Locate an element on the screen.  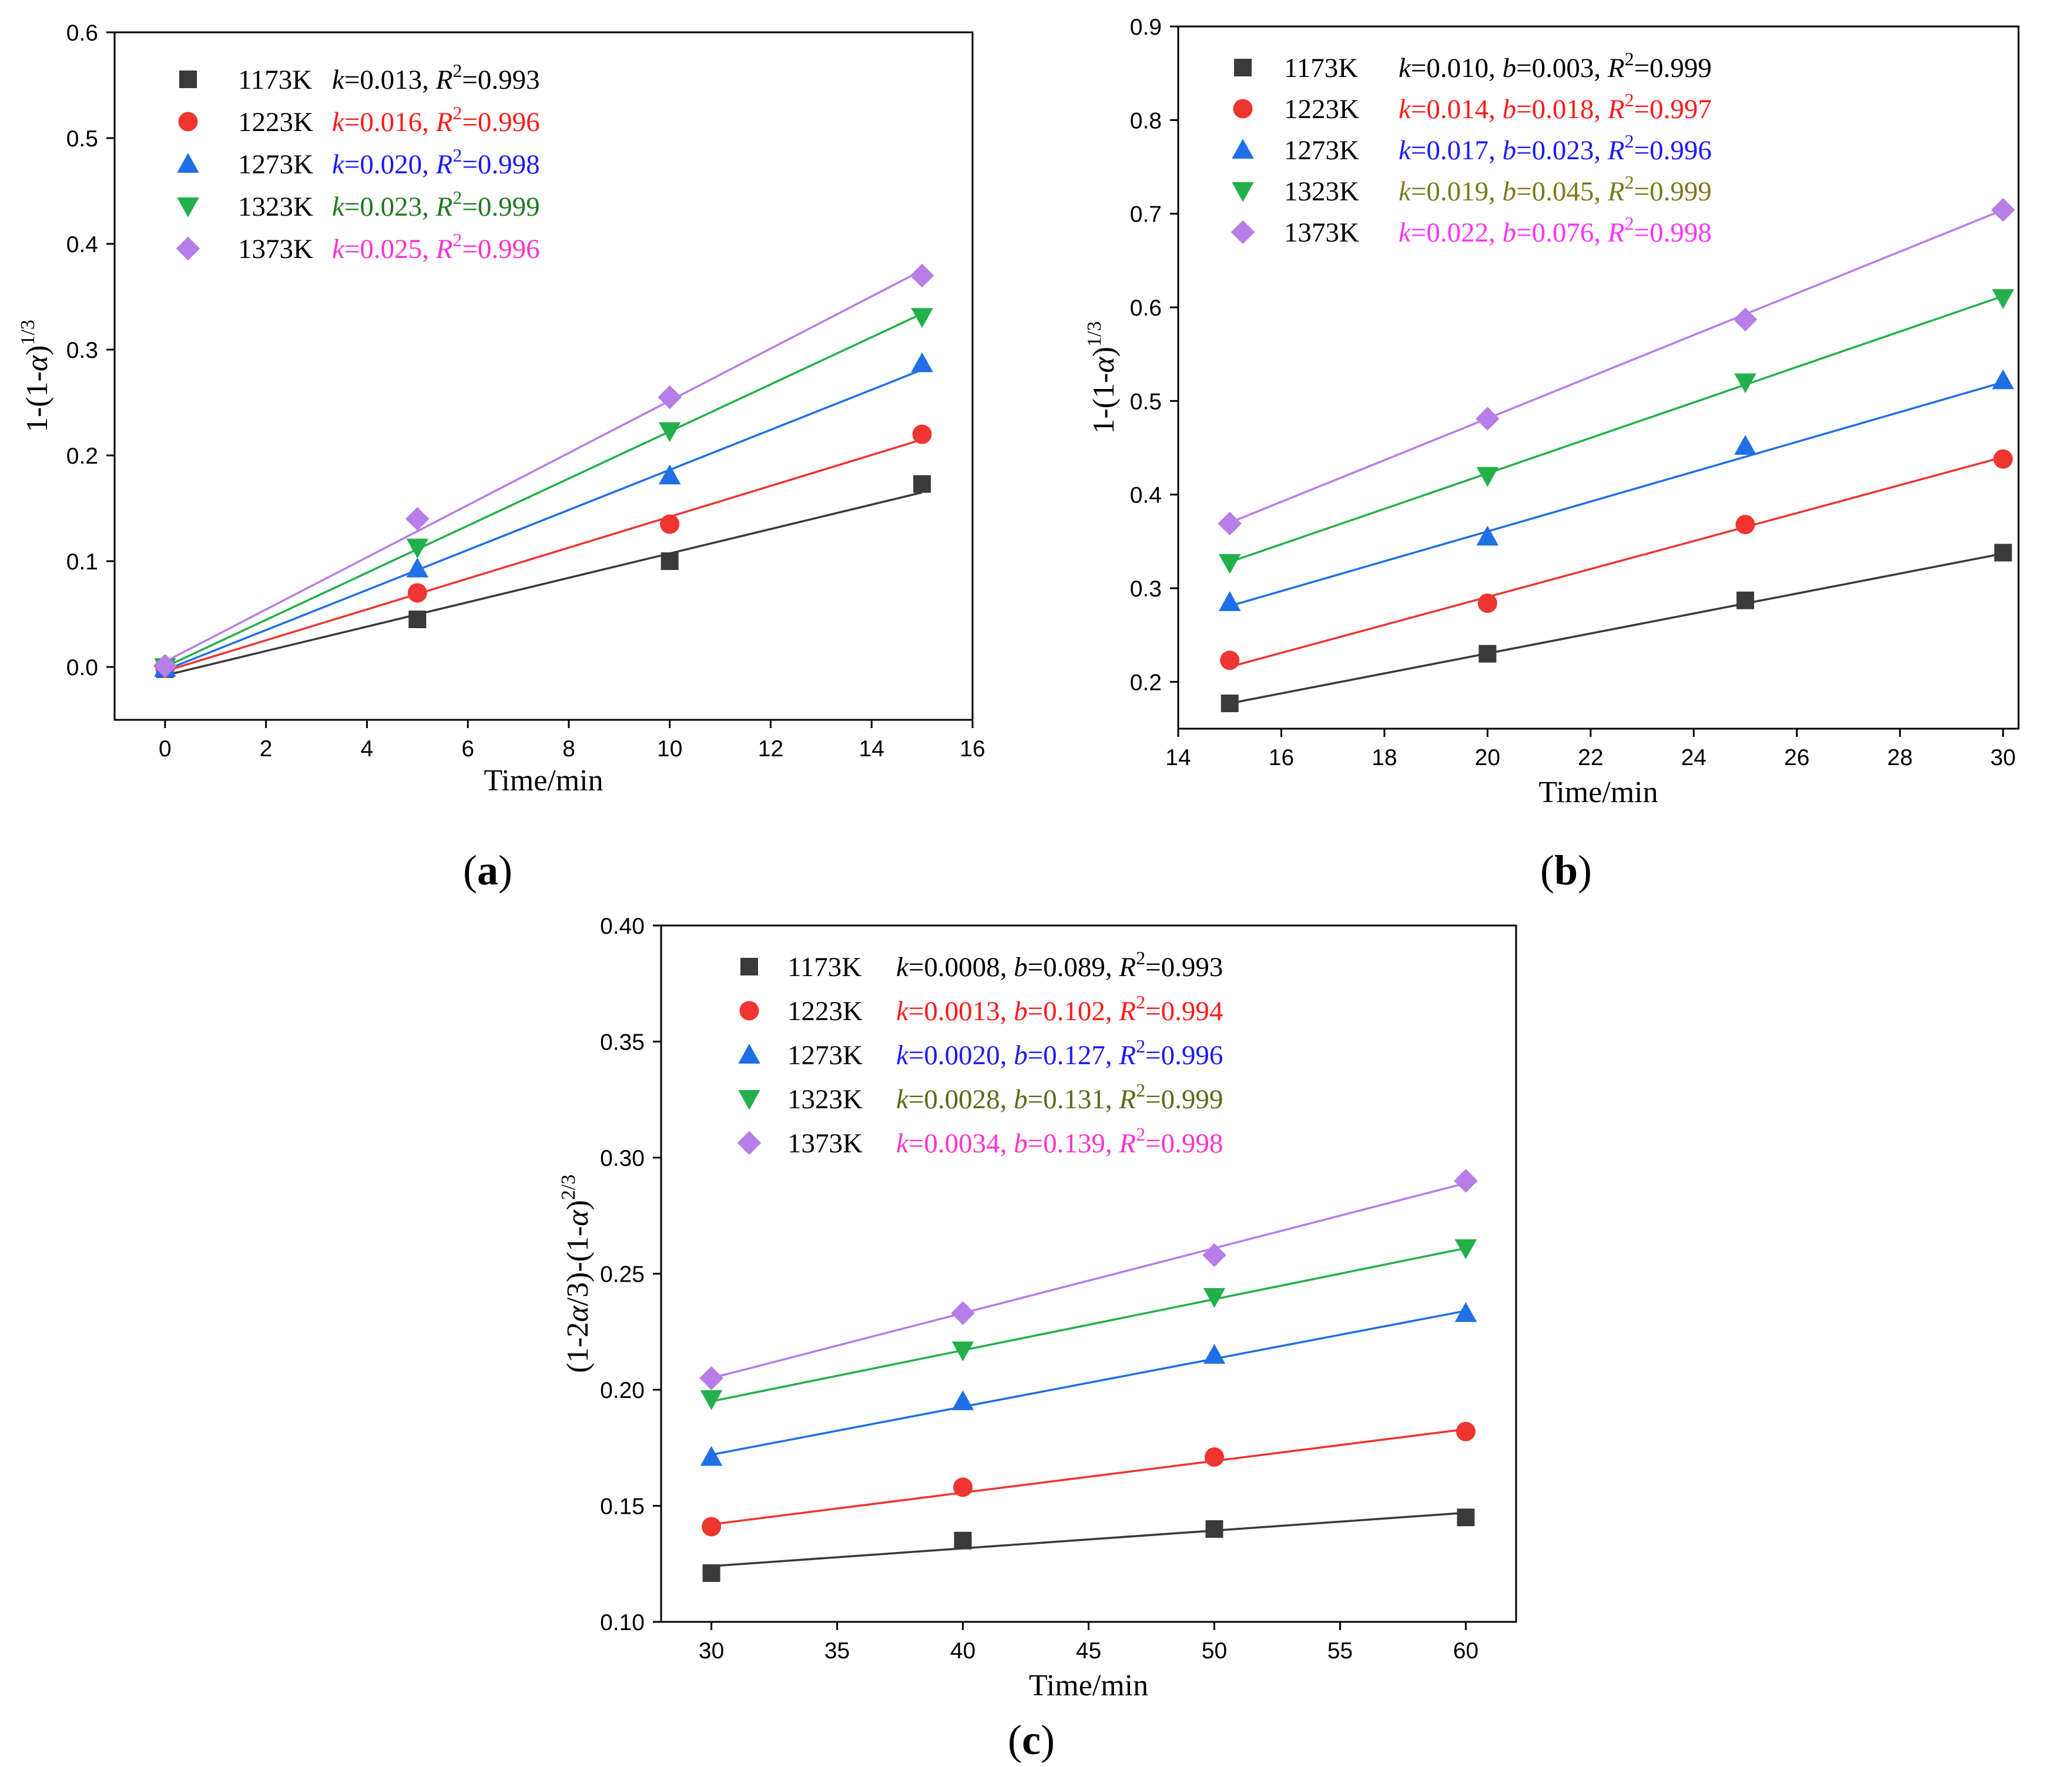
y-tick-label: 0.6 is located at coordinates (82, 33).